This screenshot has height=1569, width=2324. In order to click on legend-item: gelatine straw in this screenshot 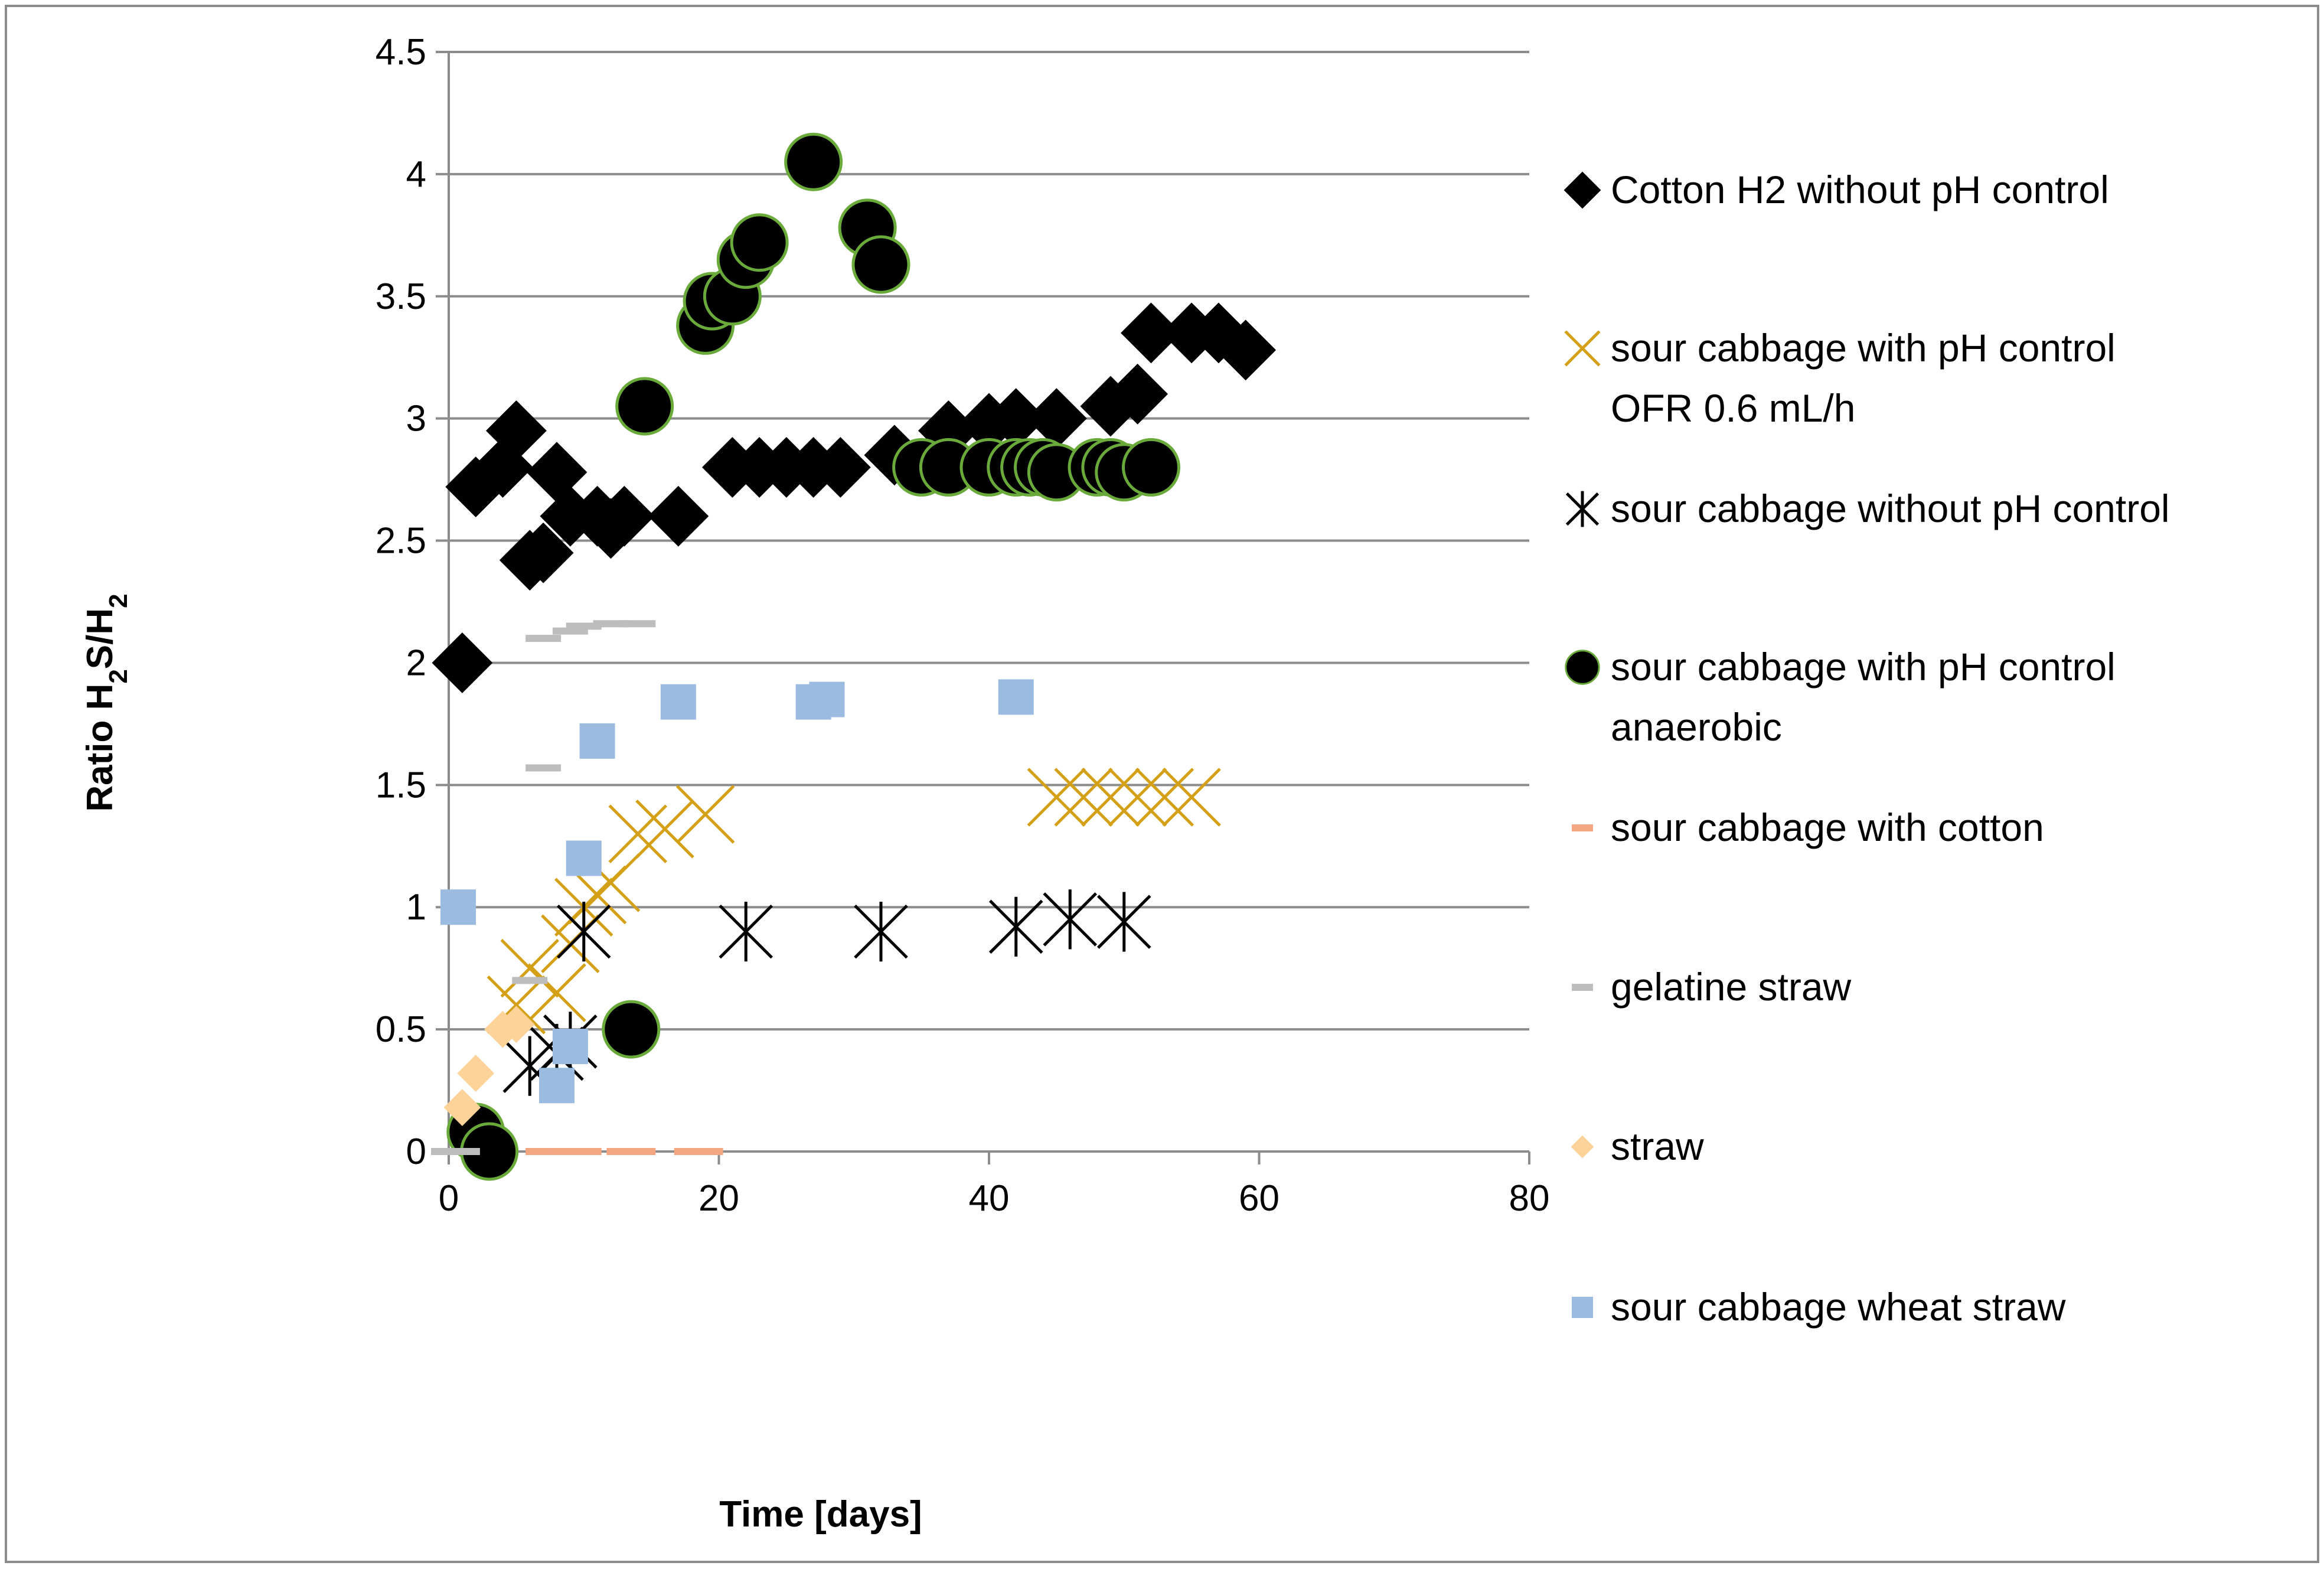, I will do `click(1712, 987)`.